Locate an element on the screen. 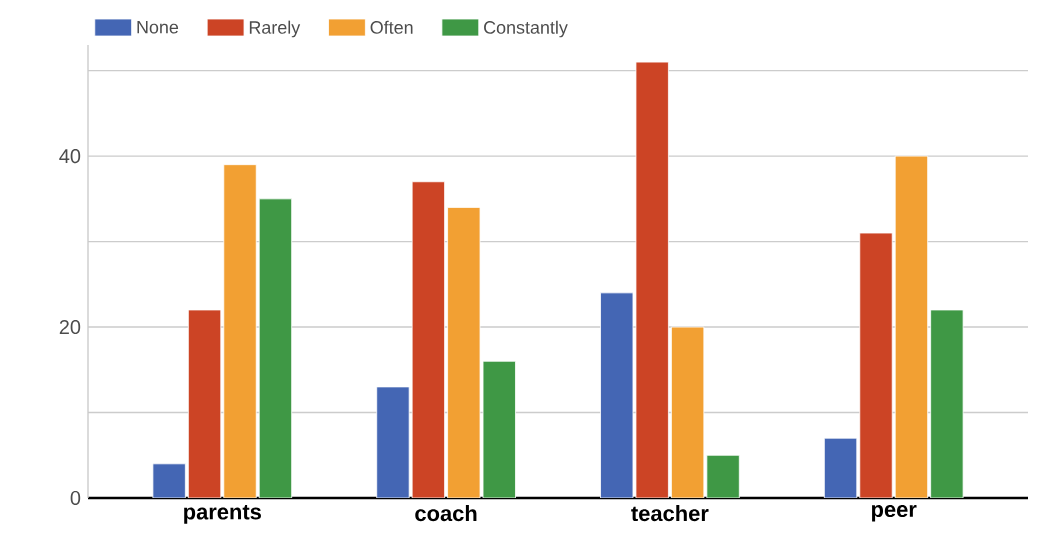 The image size is (1058, 543). x-tick-label: teacher is located at coordinates (670, 513).